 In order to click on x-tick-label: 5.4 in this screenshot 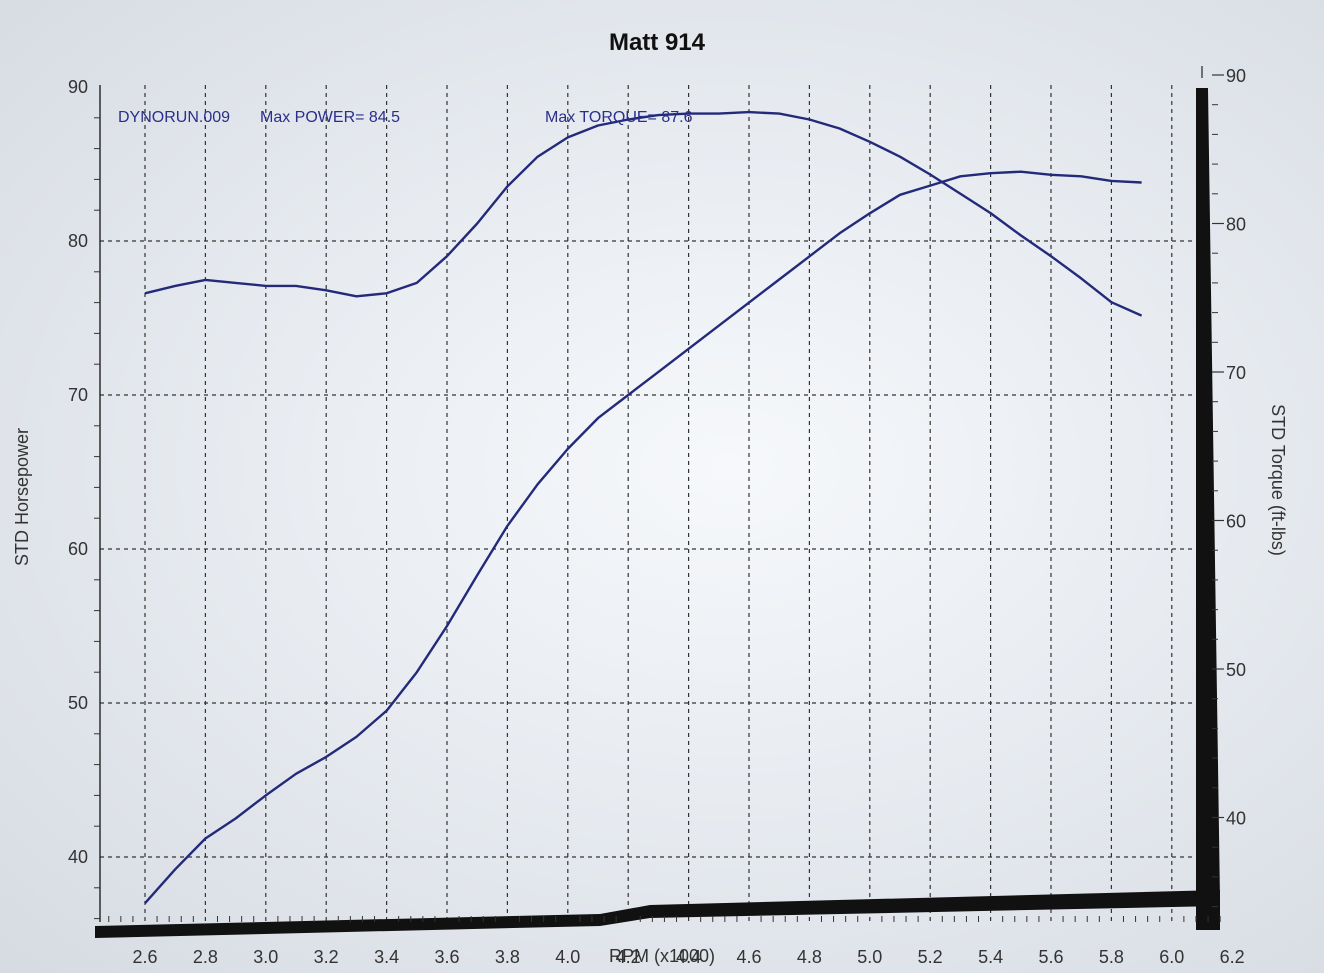, I will do `click(990, 957)`.